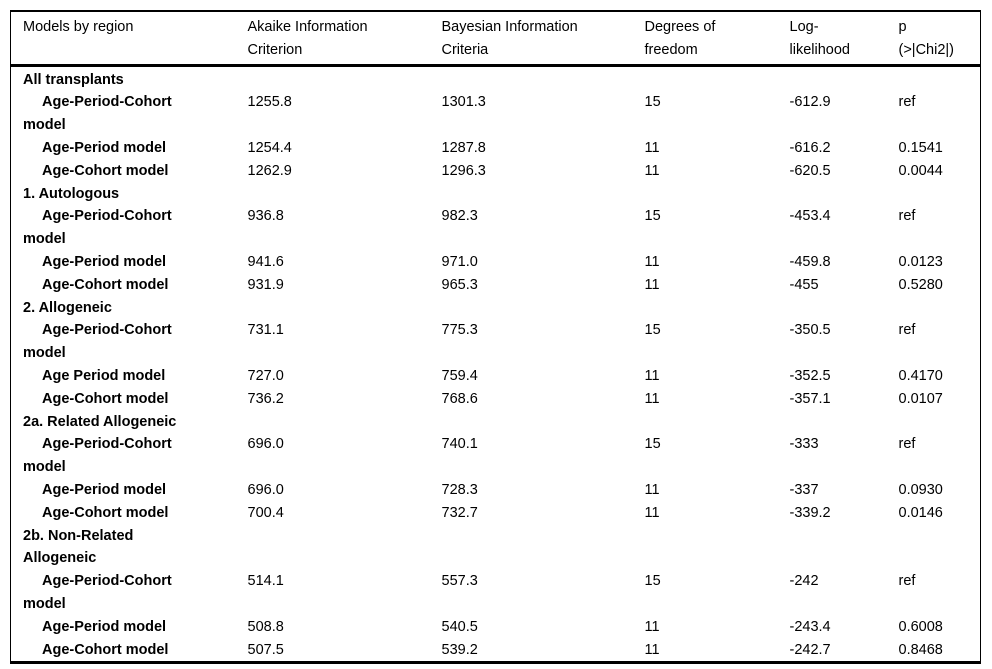 The image size is (992, 669). What do you see at coordinates (463, 102) in the screenshot?
I see `bic-value: 1301.3` at bounding box center [463, 102].